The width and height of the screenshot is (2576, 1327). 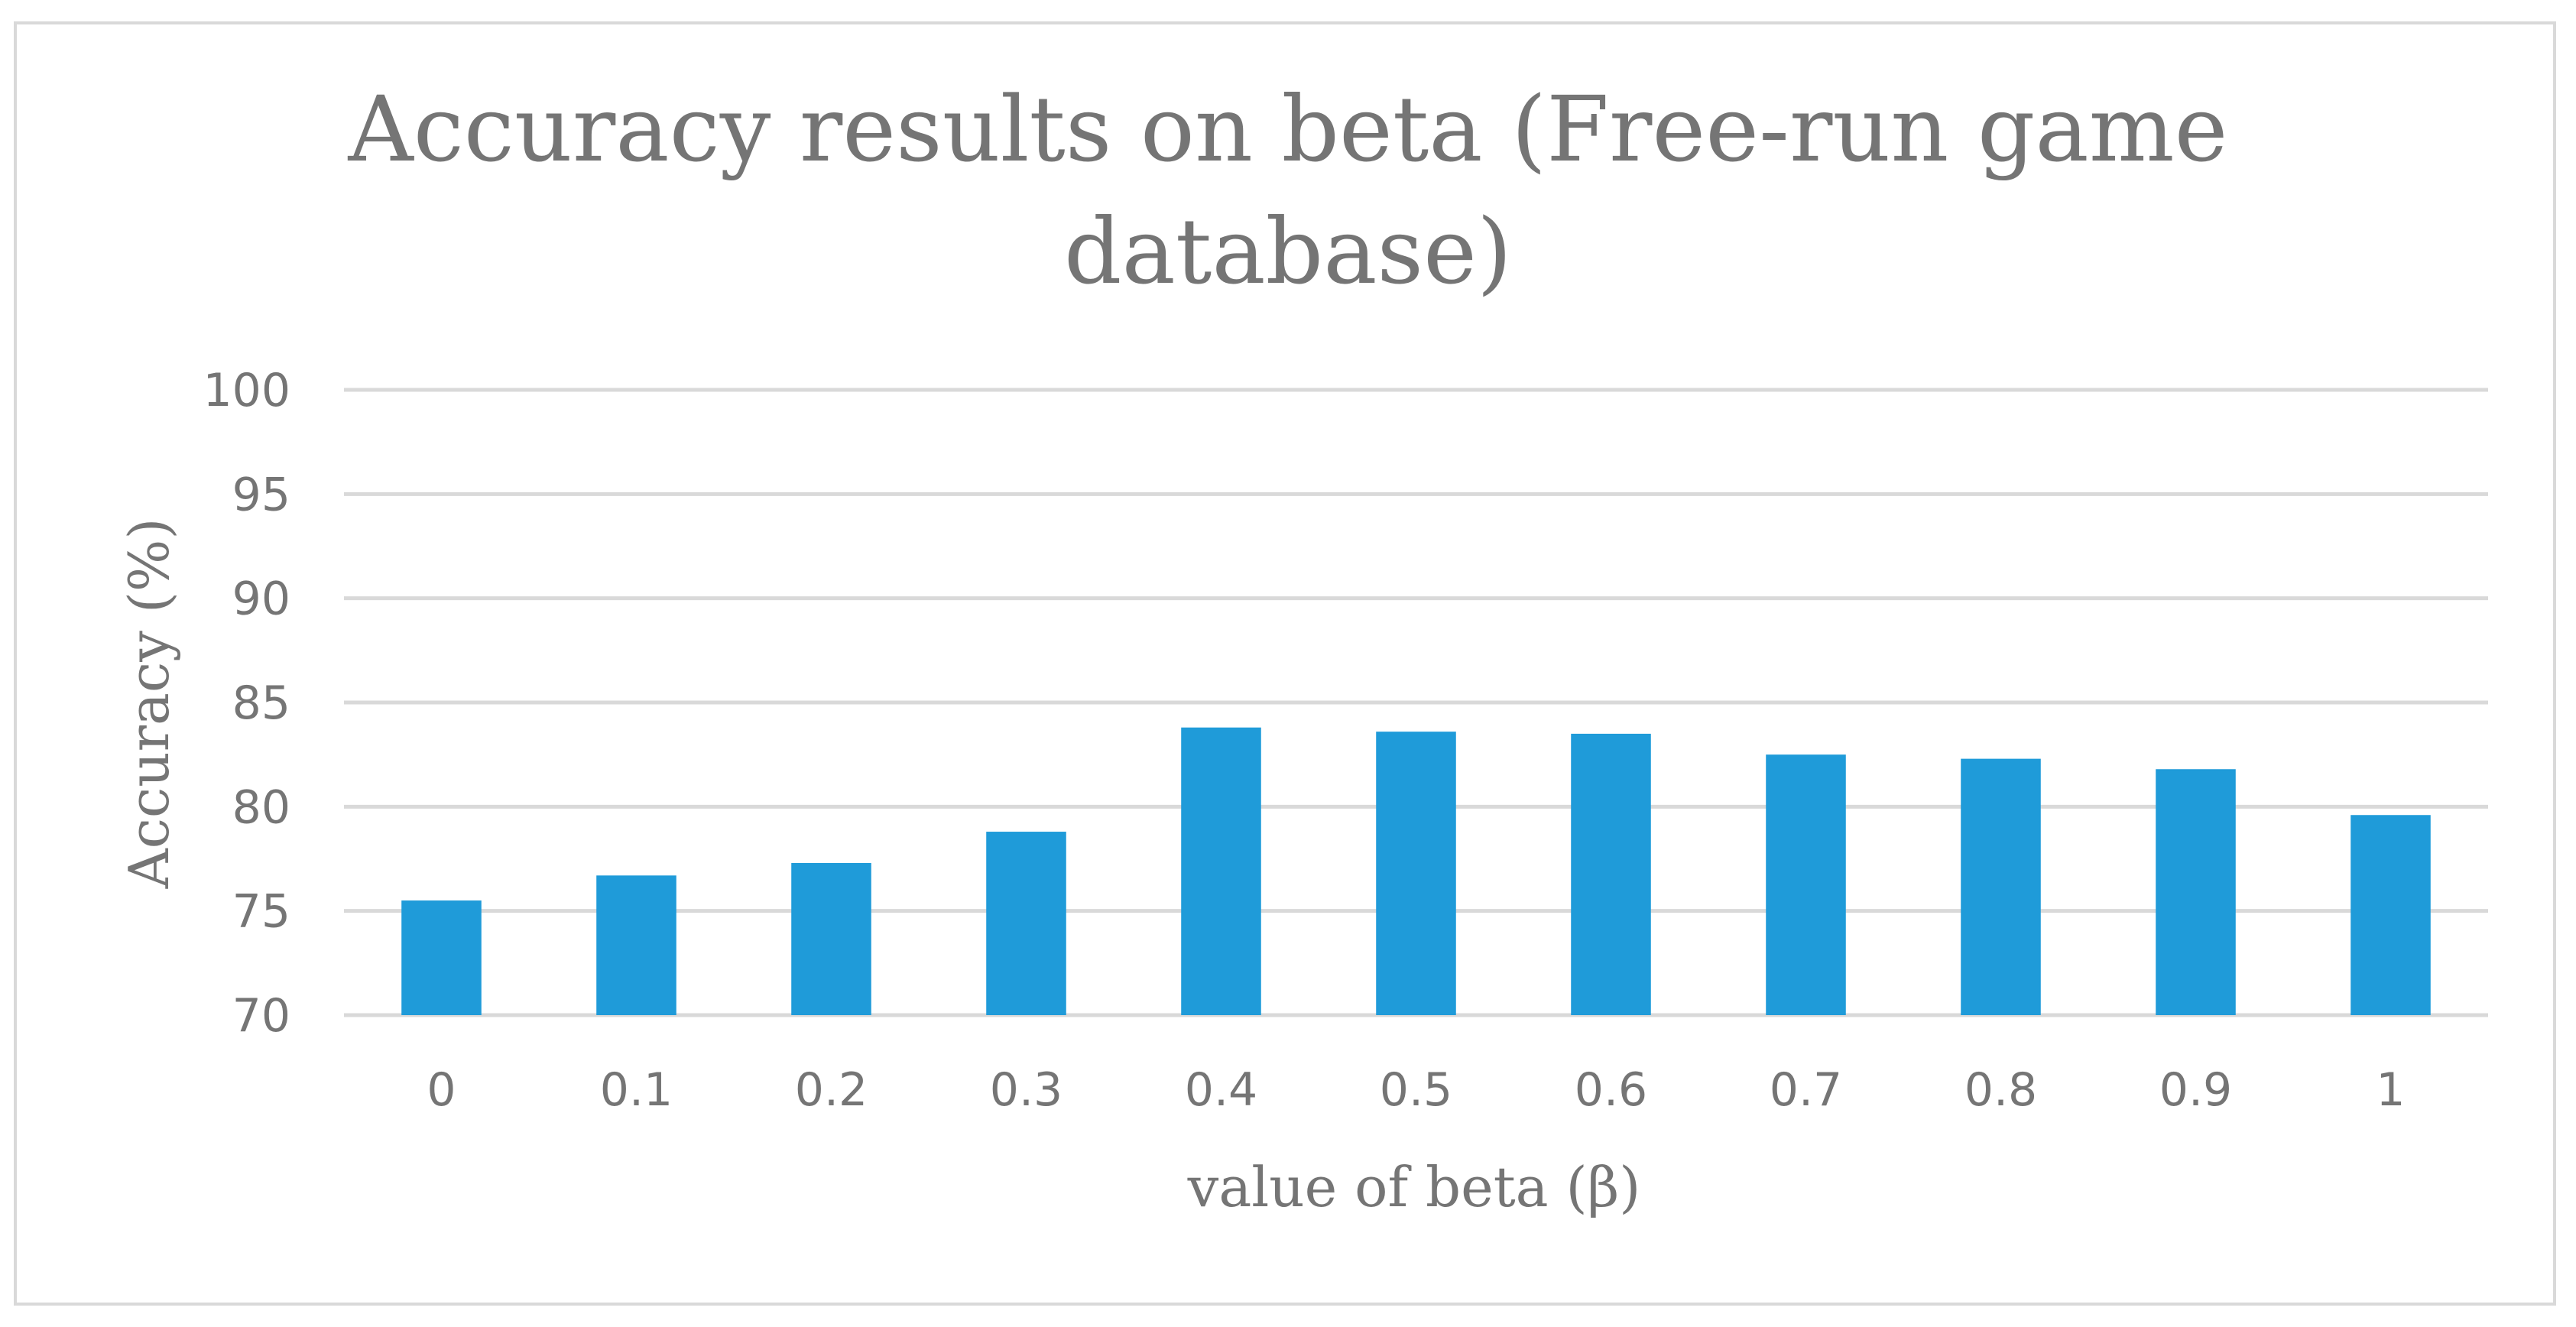 I want to click on y-axis-title: Accuracy (%), so click(x=149, y=704).